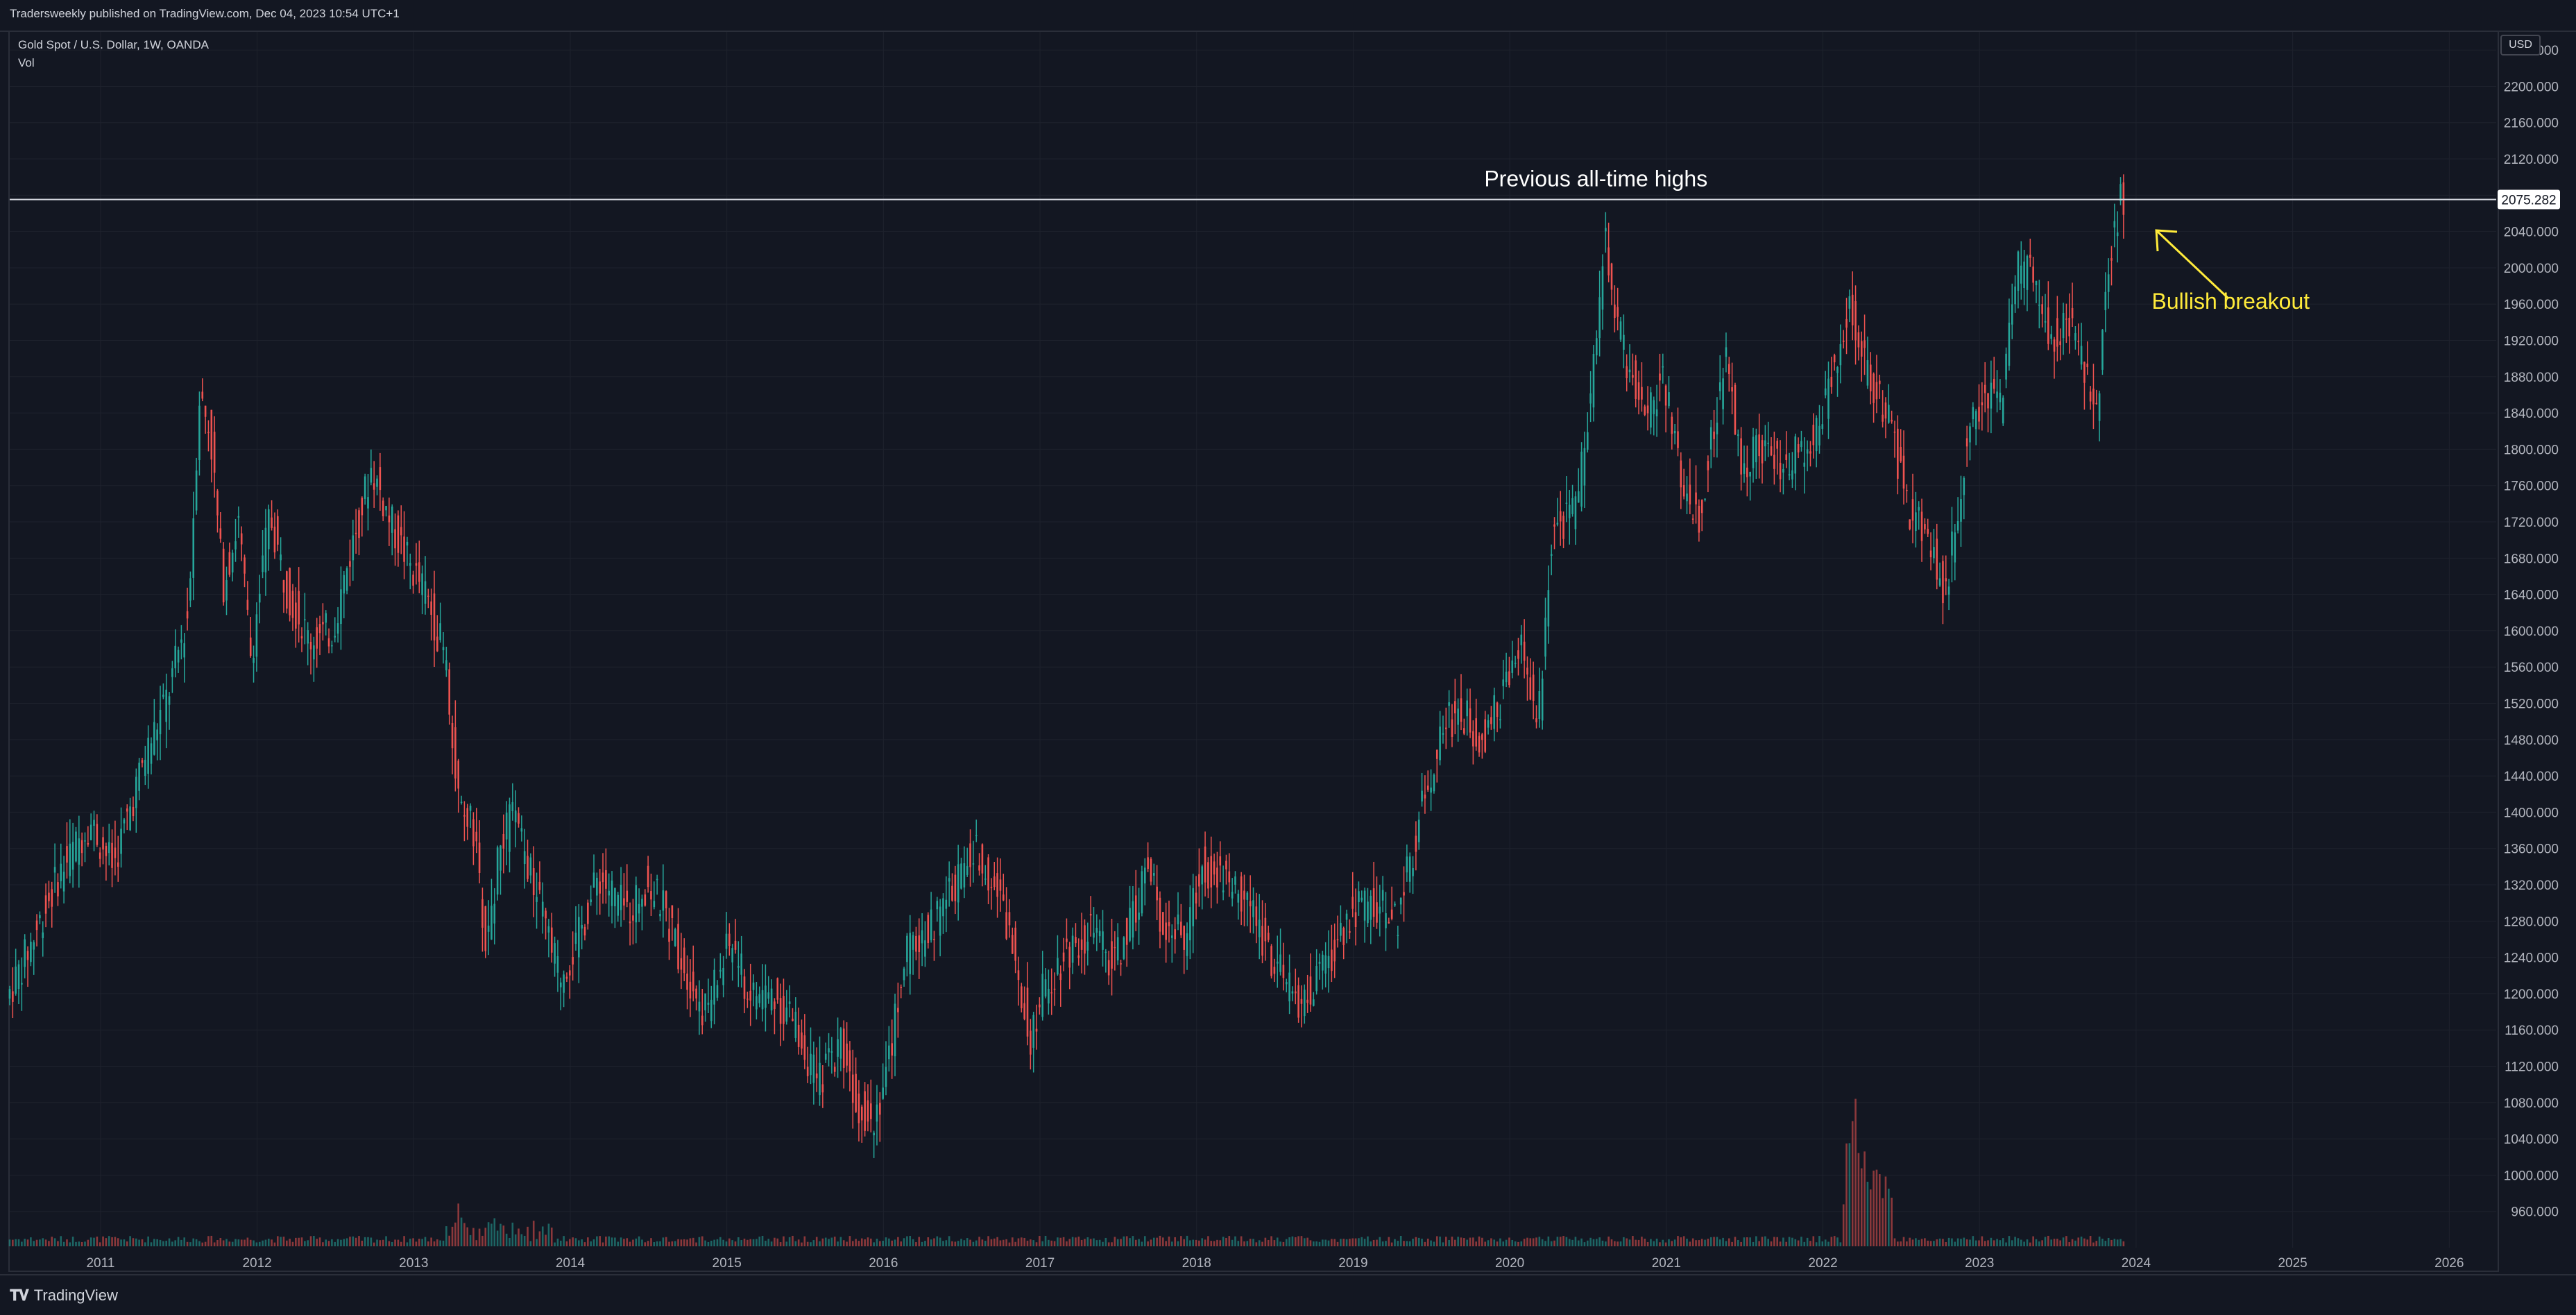  I want to click on volume-label: Vol, so click(26, 62).